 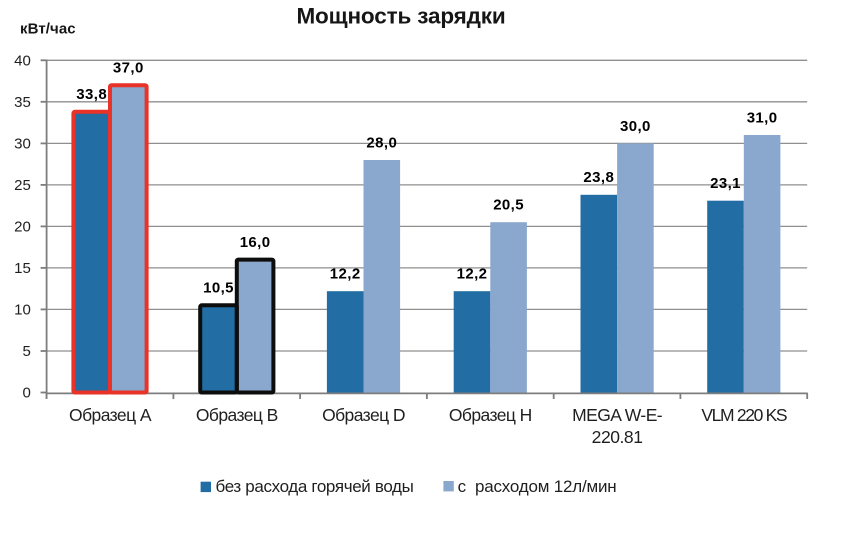 What do you see at coordinates (22, 268) in the screenshot?
I see `svg-text: 15` at bounding box center [22, 268].